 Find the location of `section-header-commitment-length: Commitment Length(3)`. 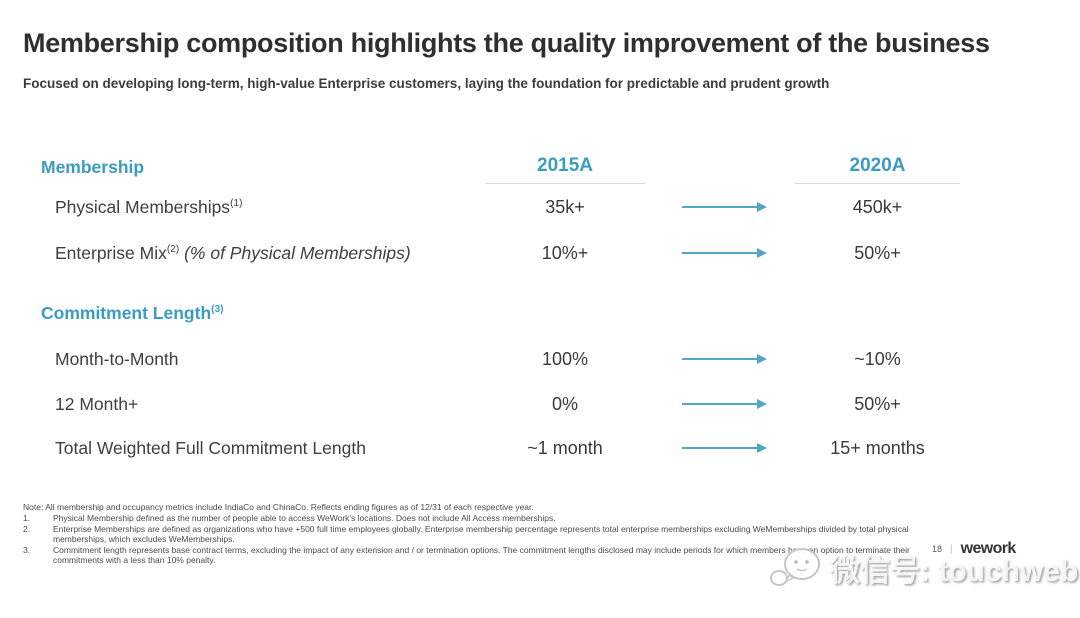

section-header-commitment-length: Commitment Length(3) is located at coordinates (132, 313).